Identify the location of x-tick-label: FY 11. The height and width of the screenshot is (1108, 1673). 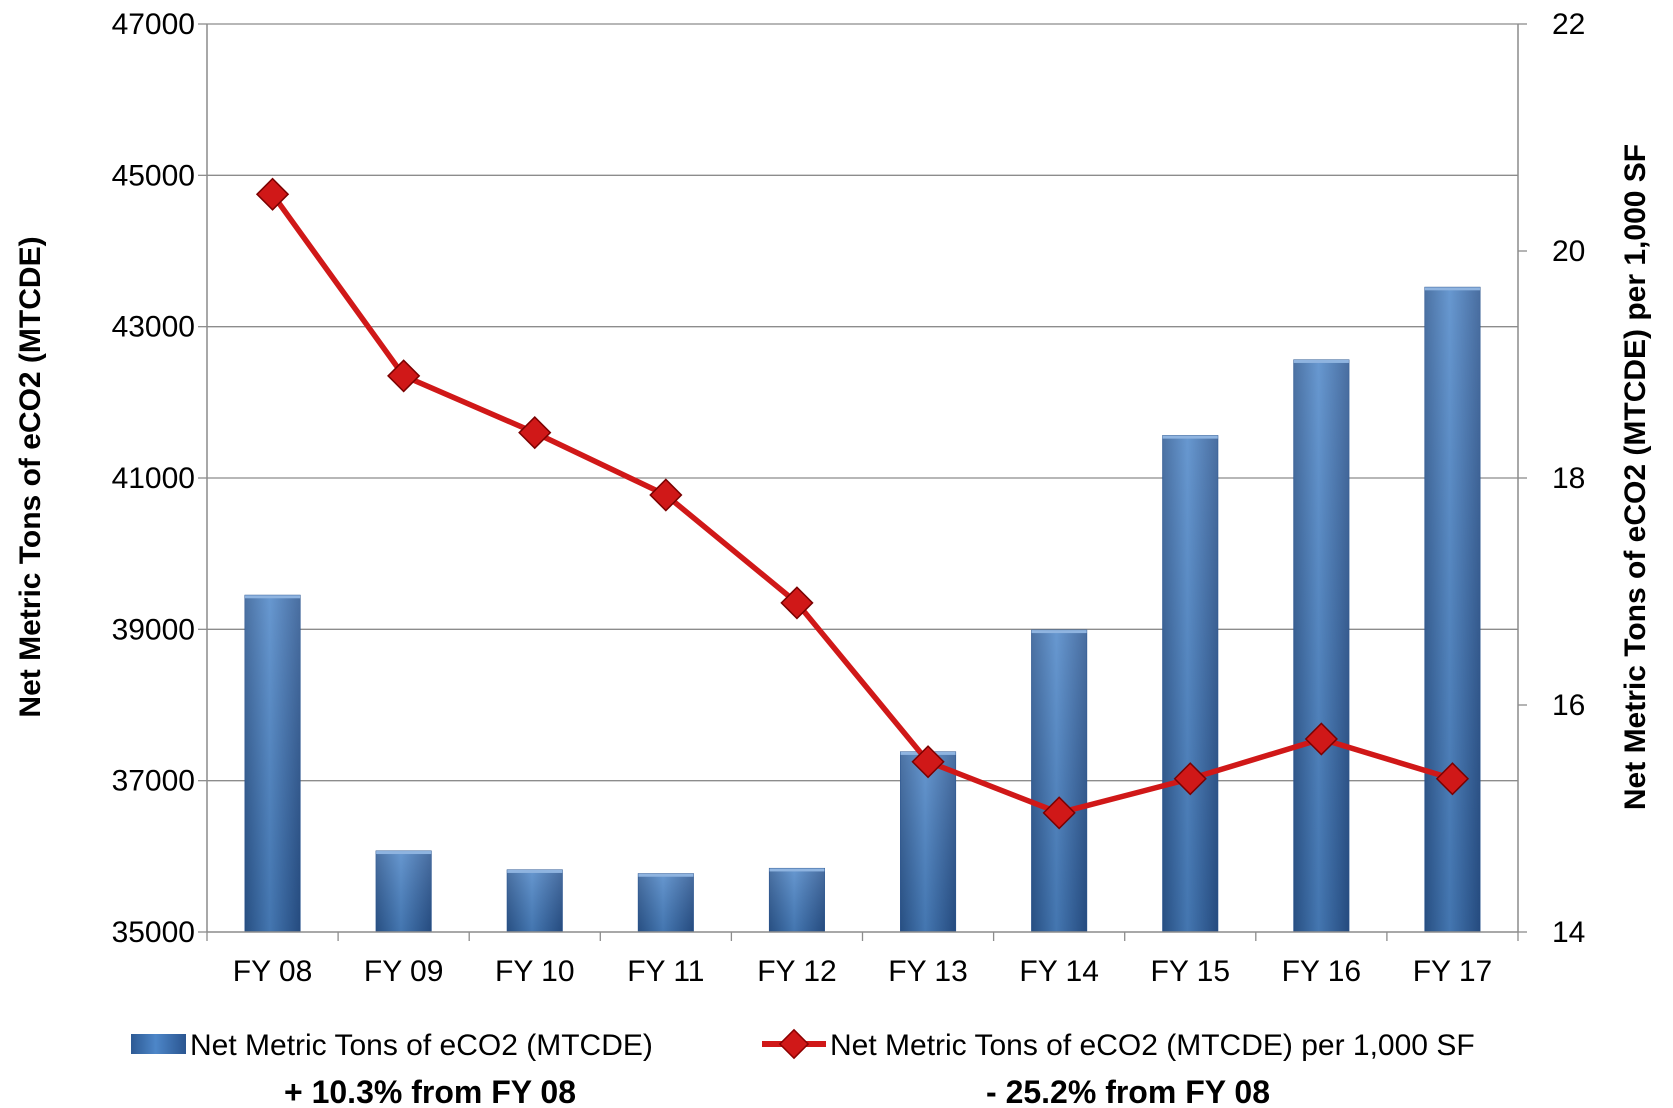
(665, 971).